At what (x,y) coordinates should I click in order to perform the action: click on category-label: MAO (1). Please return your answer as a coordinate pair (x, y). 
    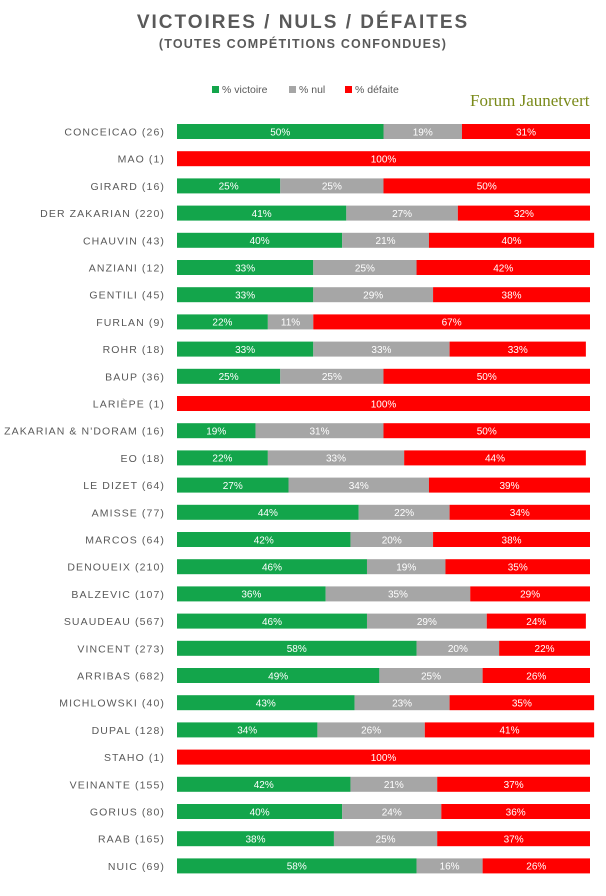
    Looking at the image, I should click on (141, 160).